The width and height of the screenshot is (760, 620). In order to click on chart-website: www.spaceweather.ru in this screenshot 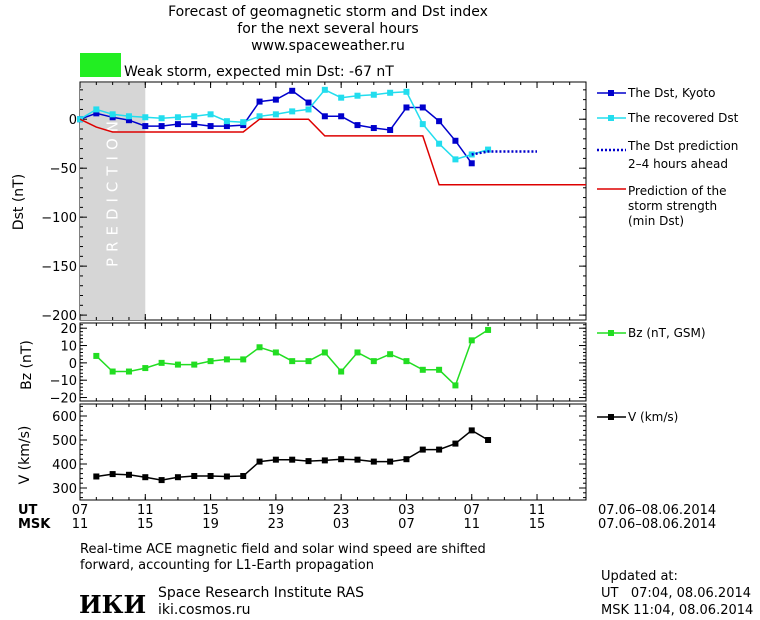, I will do `click(328, 46)`.